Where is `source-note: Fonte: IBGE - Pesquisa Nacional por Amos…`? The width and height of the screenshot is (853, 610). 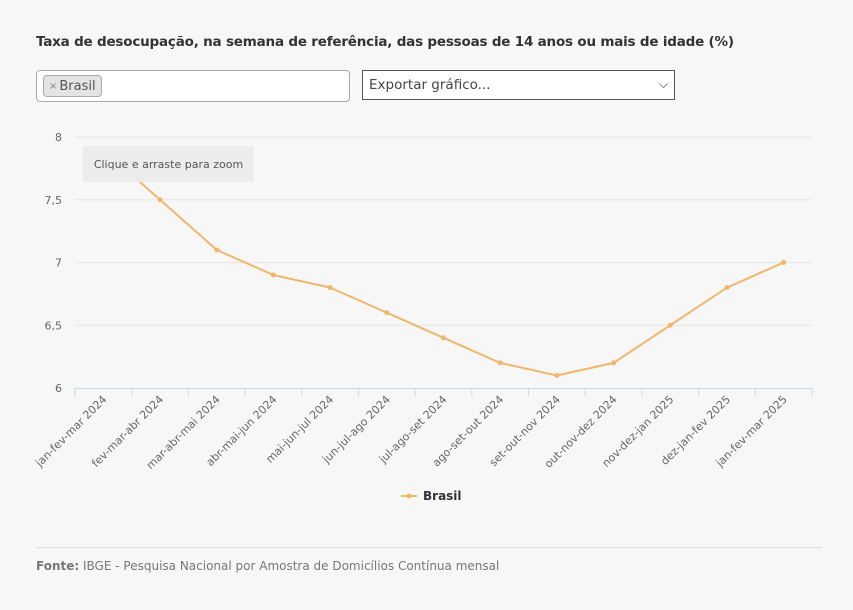 source-note: Fonte: IBGE - Pesquisa Nacional por Amos… is located at coordinates (267, 566).